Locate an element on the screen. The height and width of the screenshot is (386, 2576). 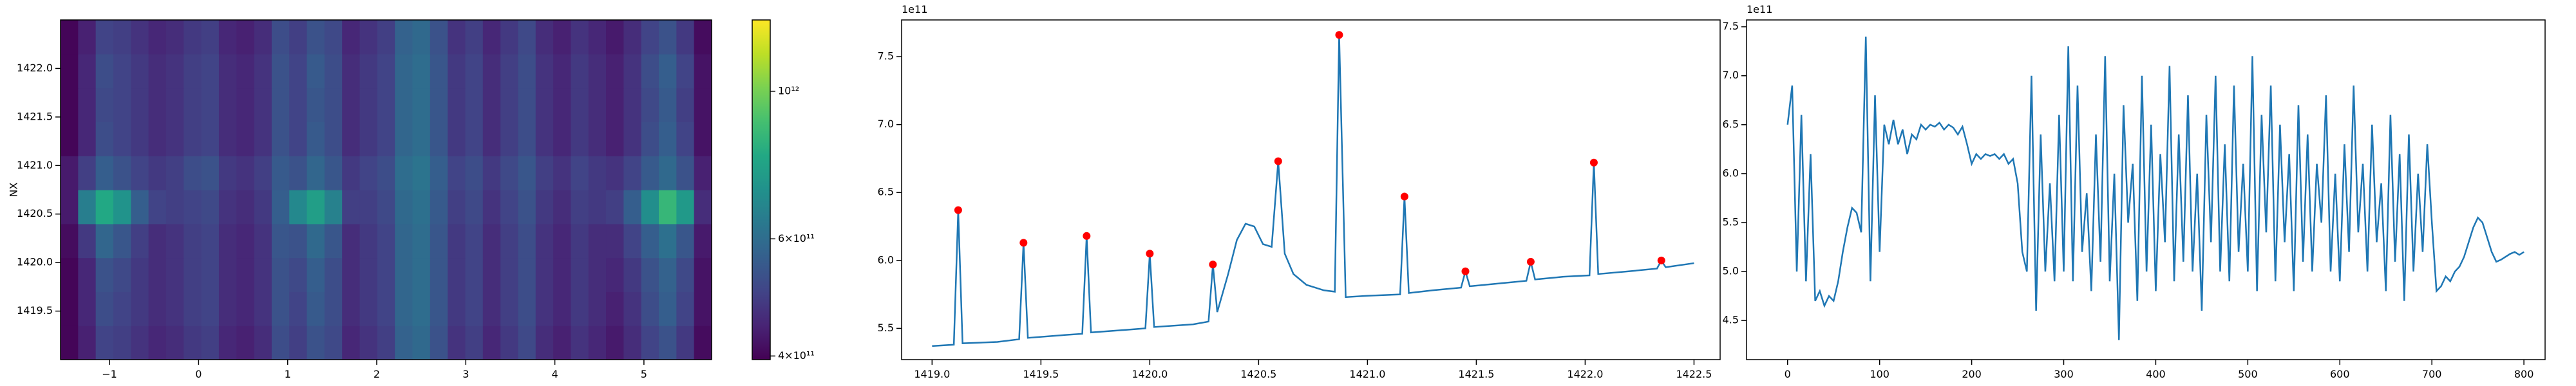
y-tick-label: 6.5 is located at coordinates (1731, 124).